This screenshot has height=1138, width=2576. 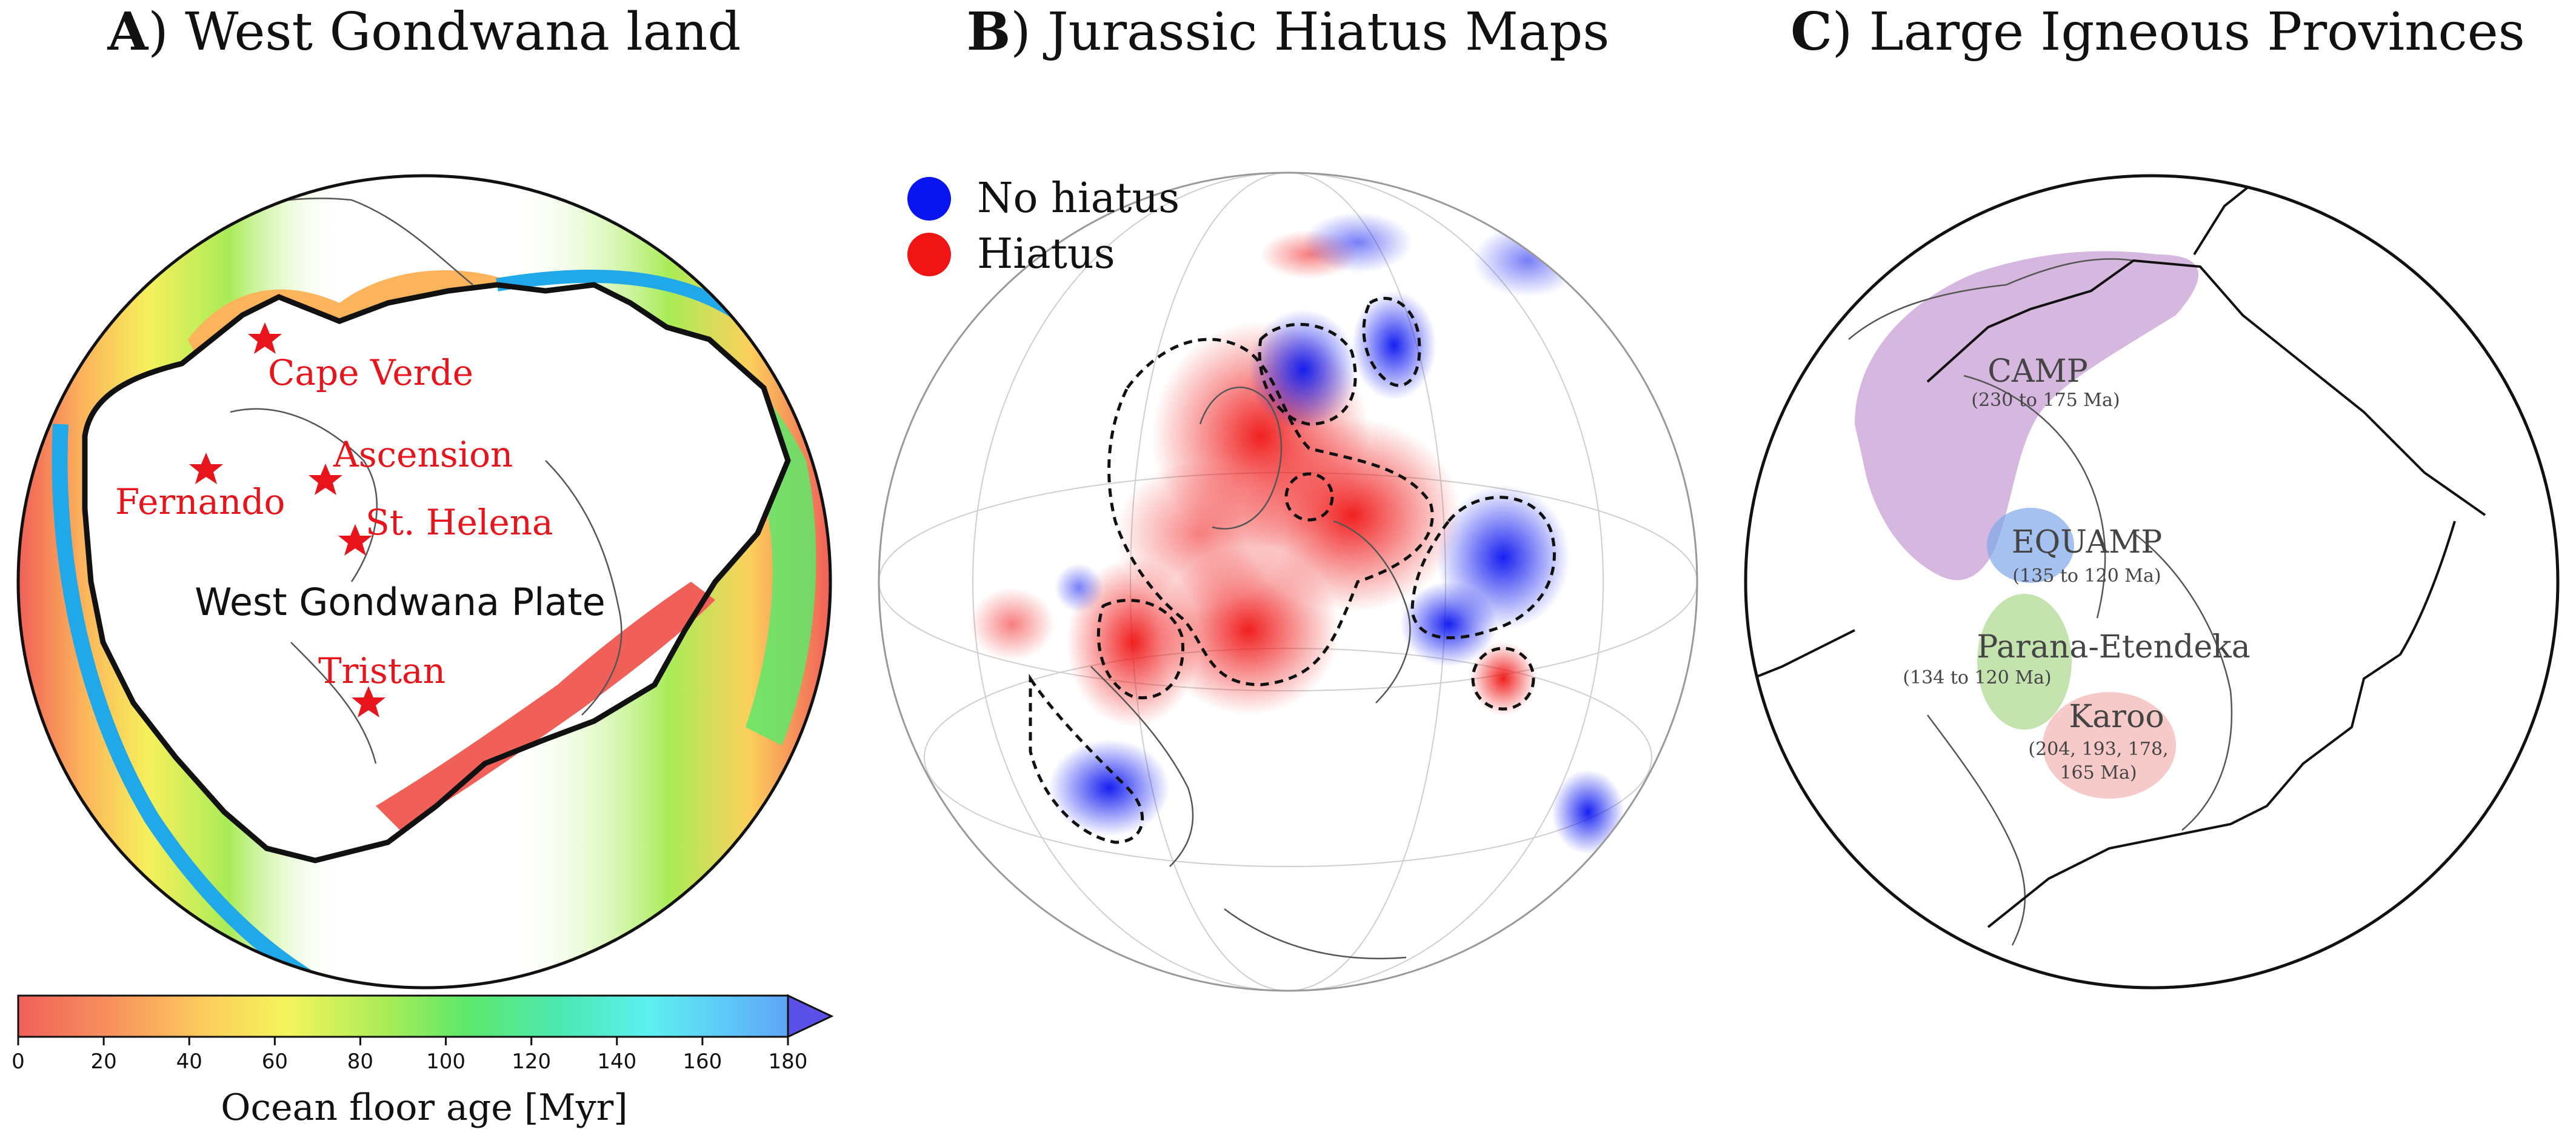 What do you see at coordinates (2113, 647) in the screenshot?
I see `province-label-parana: Parana-Etendeka` at bounding box center [2113, 647].